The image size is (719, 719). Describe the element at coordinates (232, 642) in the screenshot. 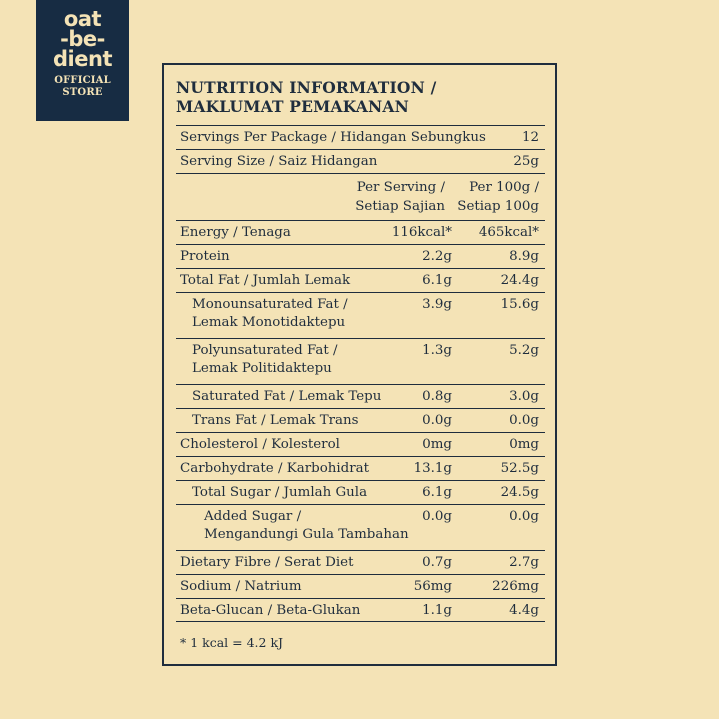

I see `energy-footnote: * 1 kcal = 4.2 kJ` at that location.